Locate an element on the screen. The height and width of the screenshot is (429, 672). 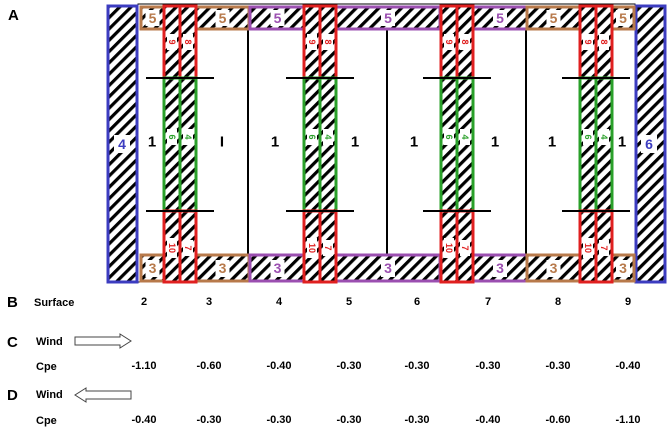
surface-row-label: Surface is located at coordinates (54, 303).